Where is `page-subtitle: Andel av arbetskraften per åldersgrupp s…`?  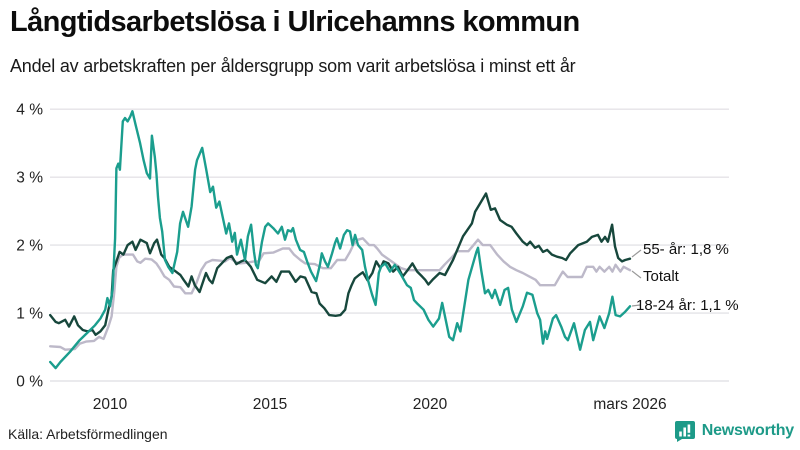 page-subtitle: Andel av arbetskraften per åldersgrupp s… is located at coordinates (293, 66).